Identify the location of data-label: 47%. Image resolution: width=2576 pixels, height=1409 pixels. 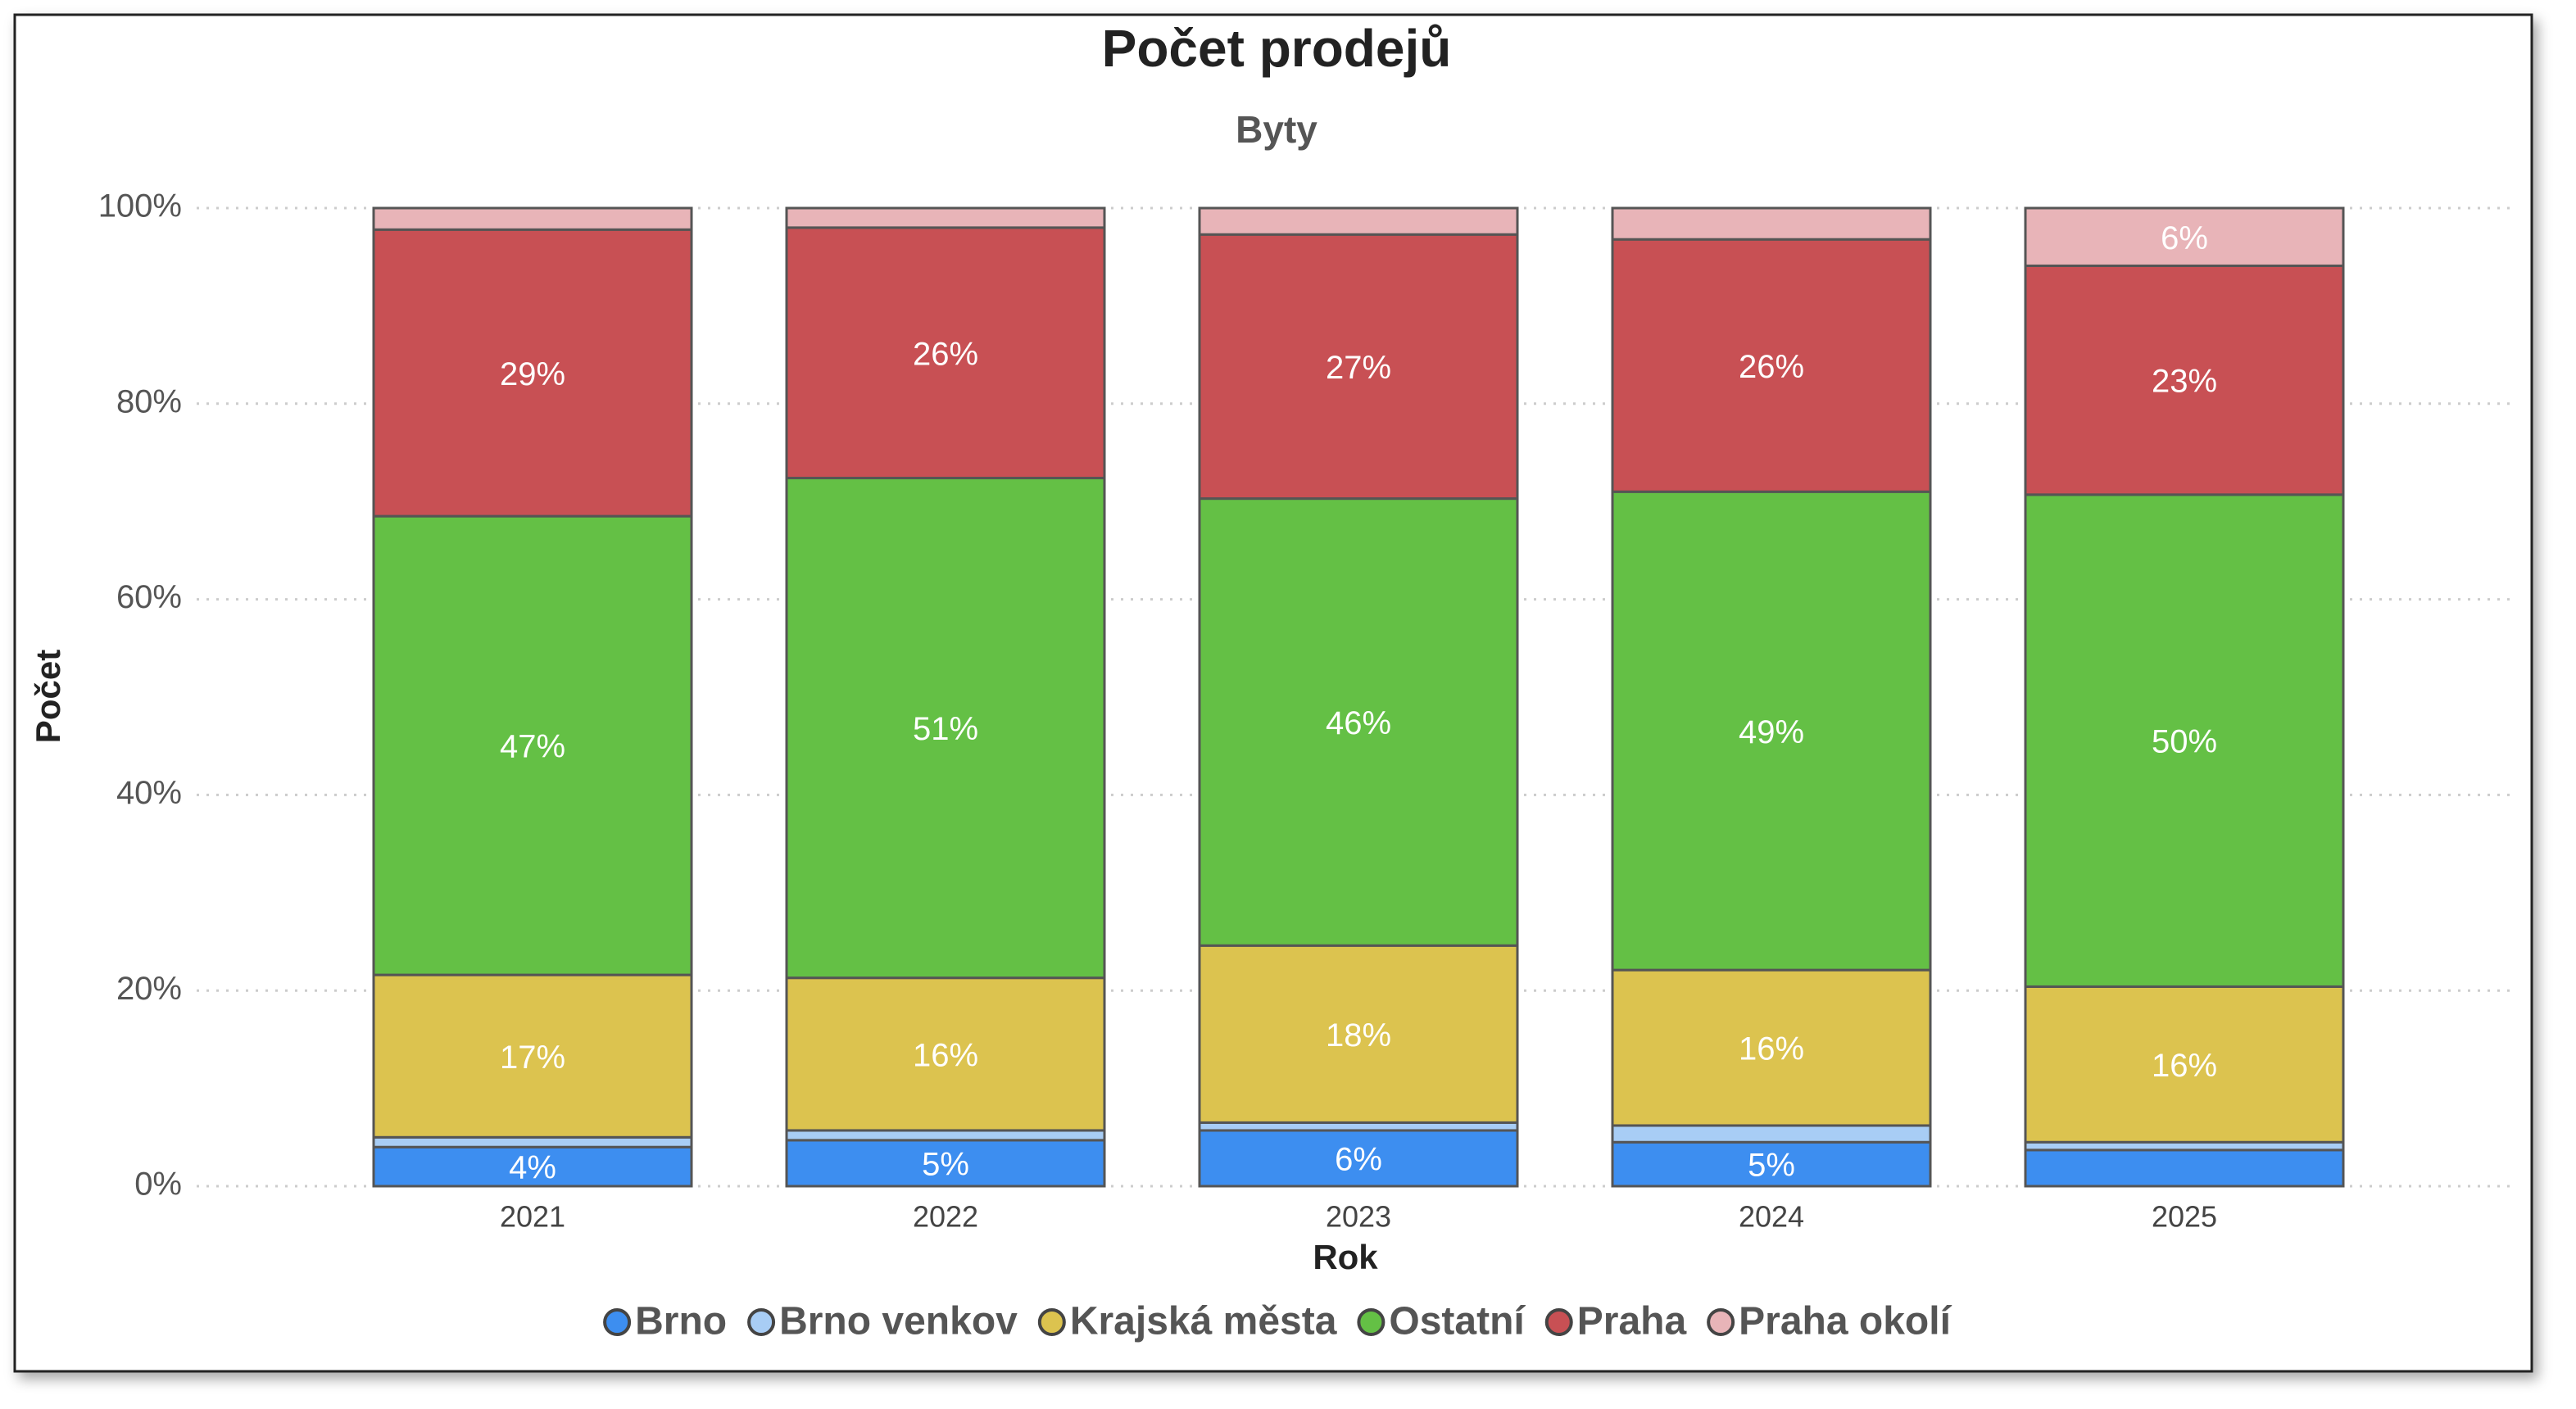
(532, 747).